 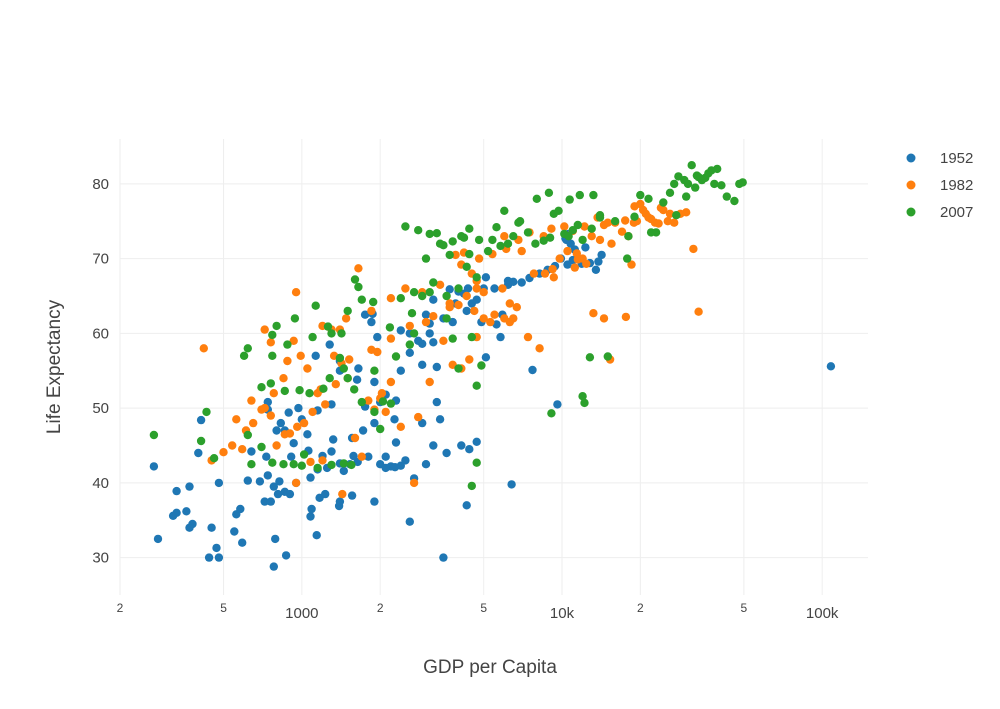 I want to click on legend-item-2007: 2007, so click(x=940, y=212).